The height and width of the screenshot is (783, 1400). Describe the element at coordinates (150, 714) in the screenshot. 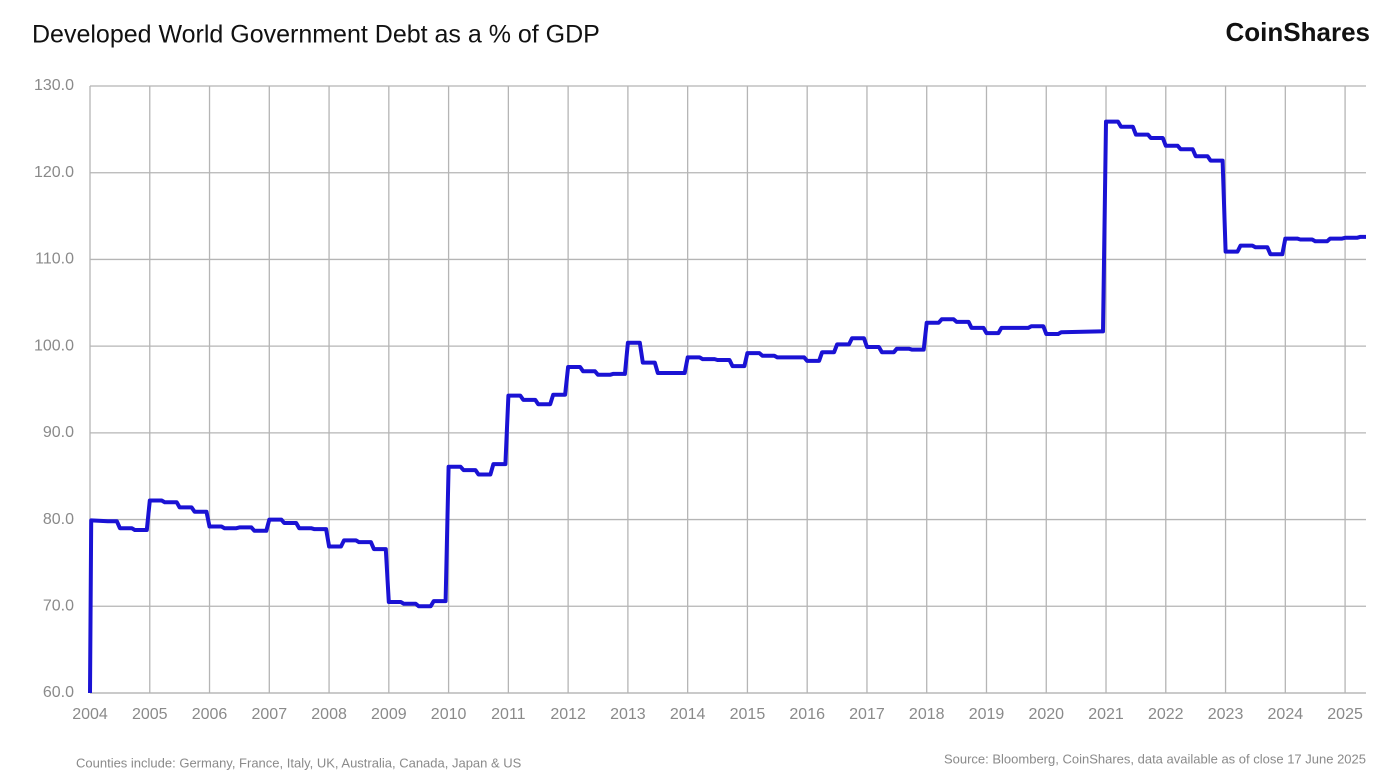

I see `x-tick-label: 2005` at that location.